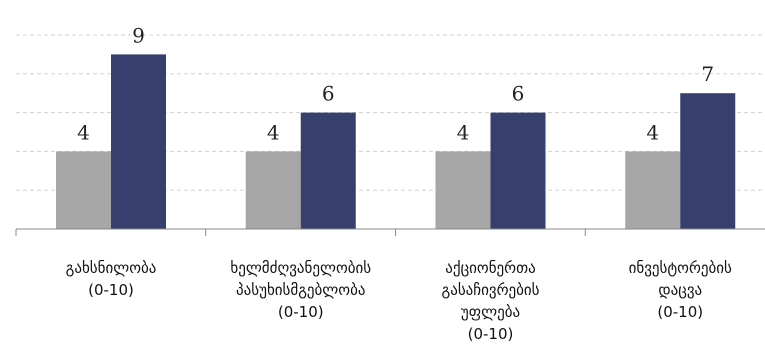  Describe the element at coordinates (138, 35) in the screenshot. I see `data-label: 9` at that location.